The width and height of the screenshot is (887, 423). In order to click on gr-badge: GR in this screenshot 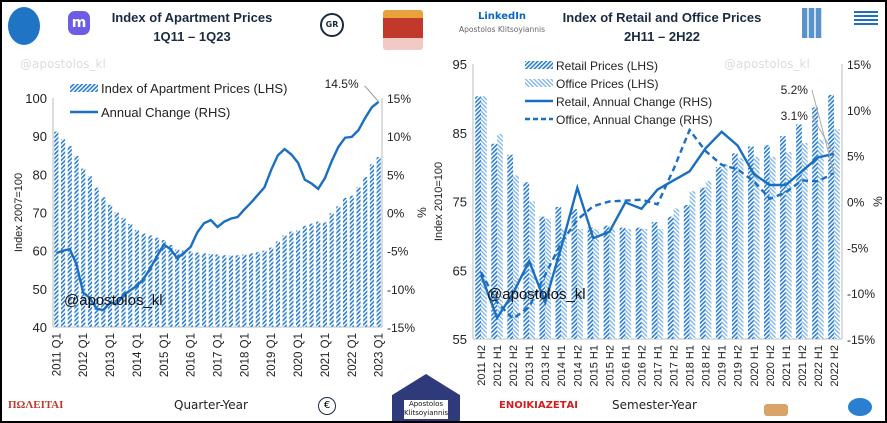, I will do `click(332, 25)`.